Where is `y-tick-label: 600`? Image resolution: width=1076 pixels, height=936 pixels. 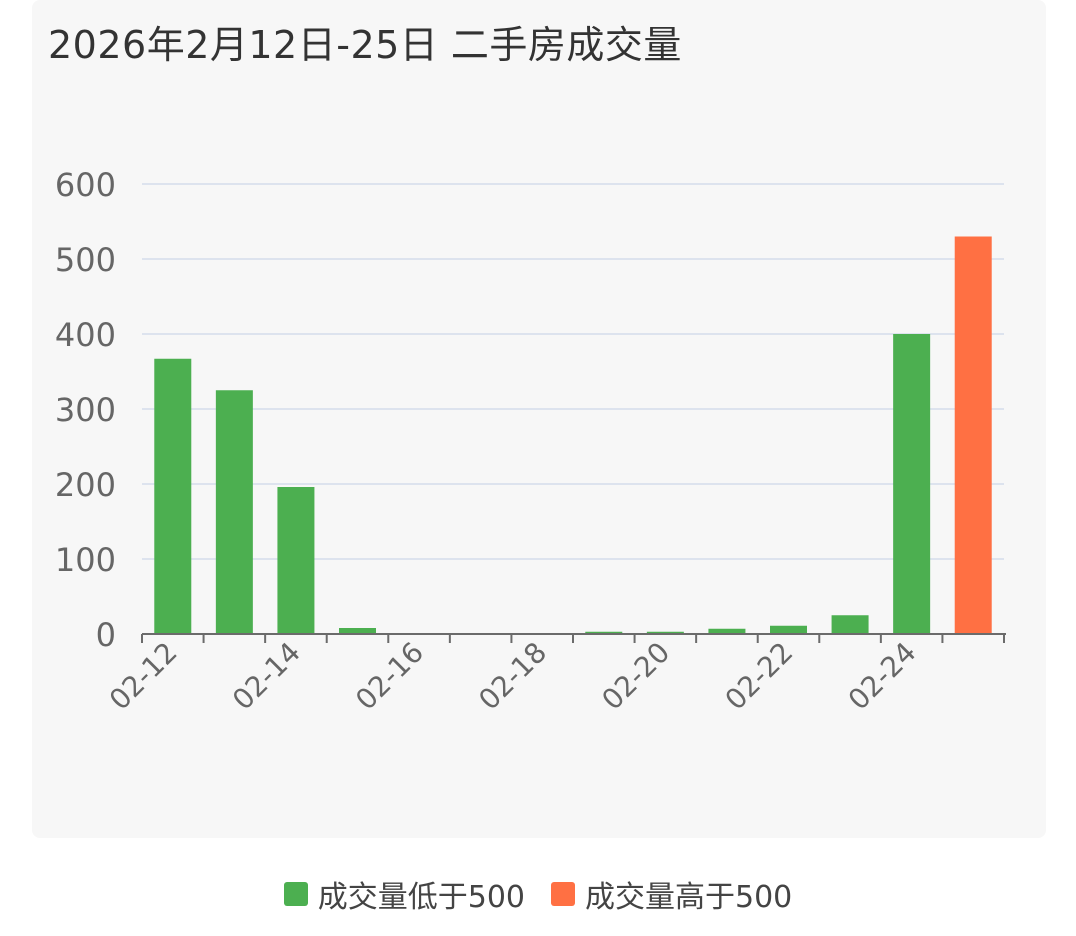 y-tick-label: 600 is located at coordinates (85, 185).